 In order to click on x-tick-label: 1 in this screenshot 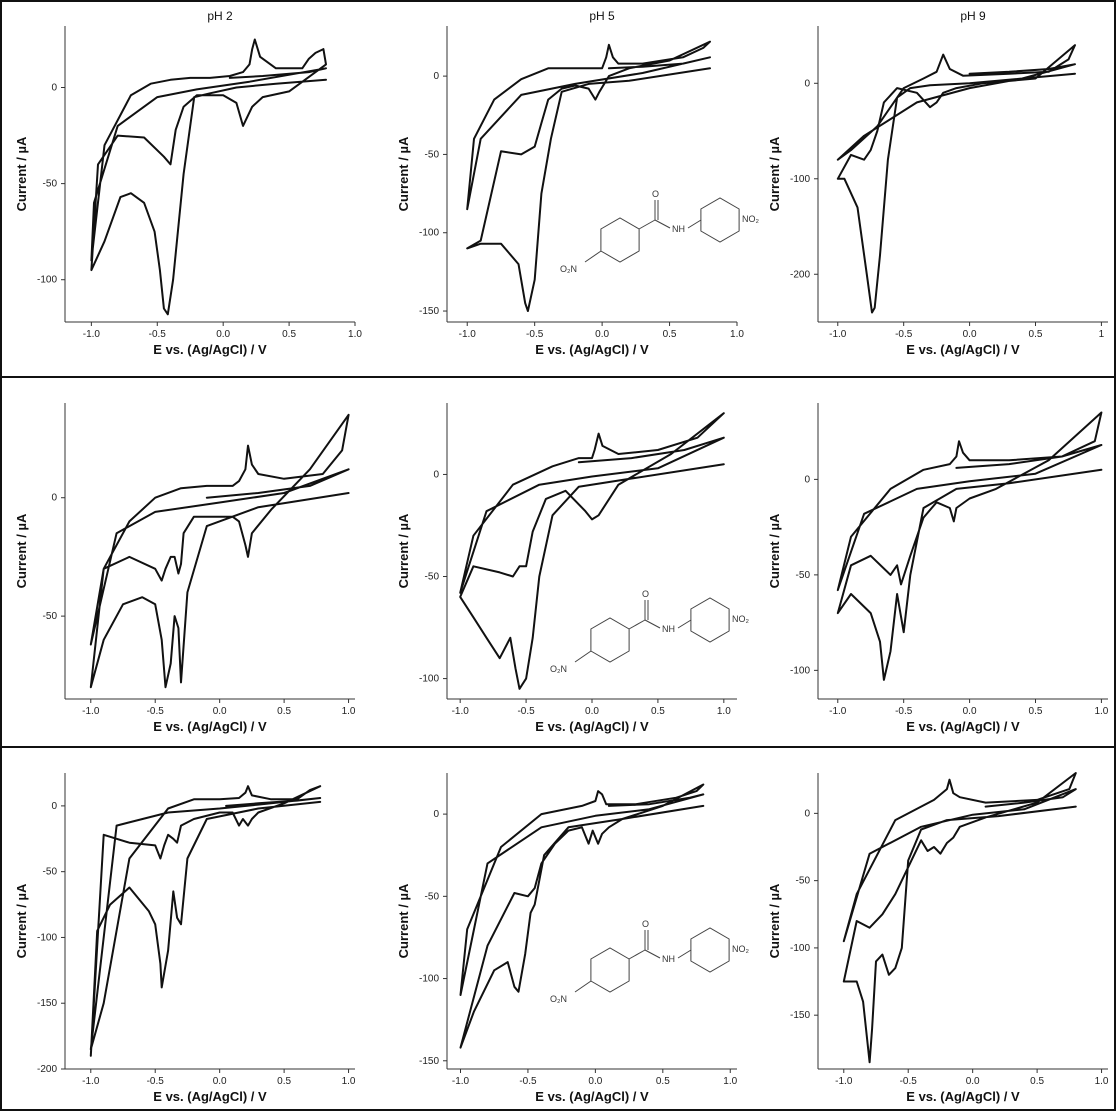, I will do `click(1102, 334)`.